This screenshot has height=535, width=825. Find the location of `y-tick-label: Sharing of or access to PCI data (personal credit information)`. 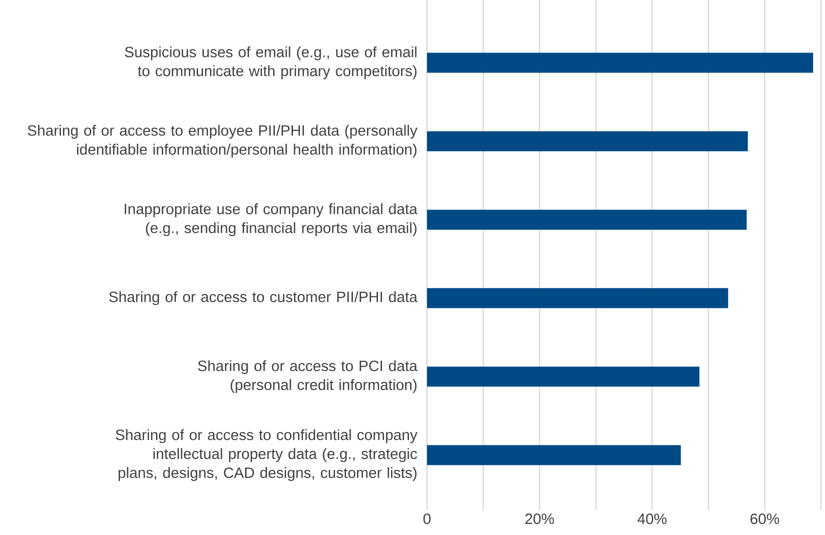

y-tick-label: Sharing of or access to PCI data (personal credit information) is located at coordinates (308, 377).